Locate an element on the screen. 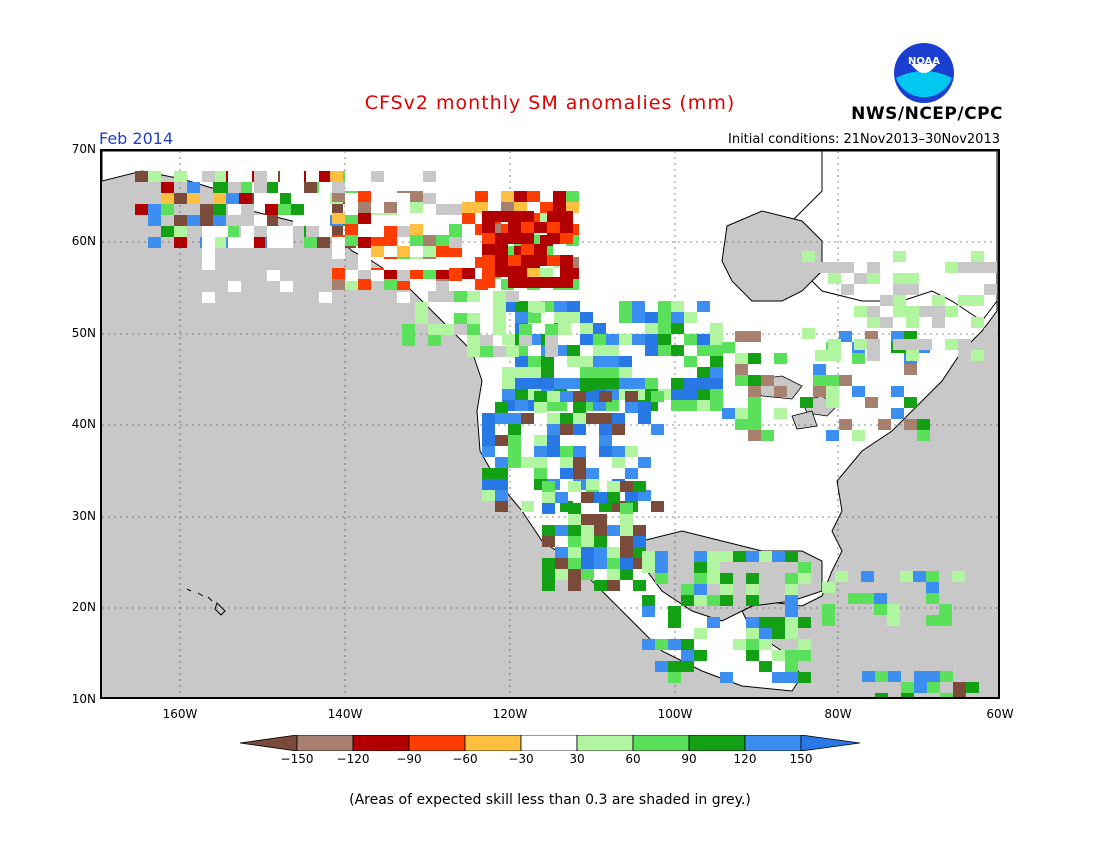  lon-label: 140W is located at coordinates (345, 714).